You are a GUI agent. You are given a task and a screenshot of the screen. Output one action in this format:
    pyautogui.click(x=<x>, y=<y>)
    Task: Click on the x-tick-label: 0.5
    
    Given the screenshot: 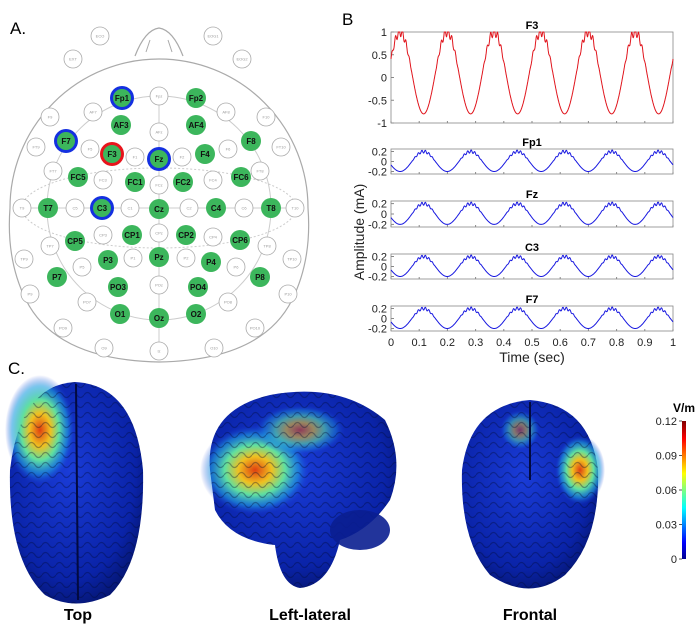 What is the action you would take?
    pyautogui.click(x=531, y=343)
    